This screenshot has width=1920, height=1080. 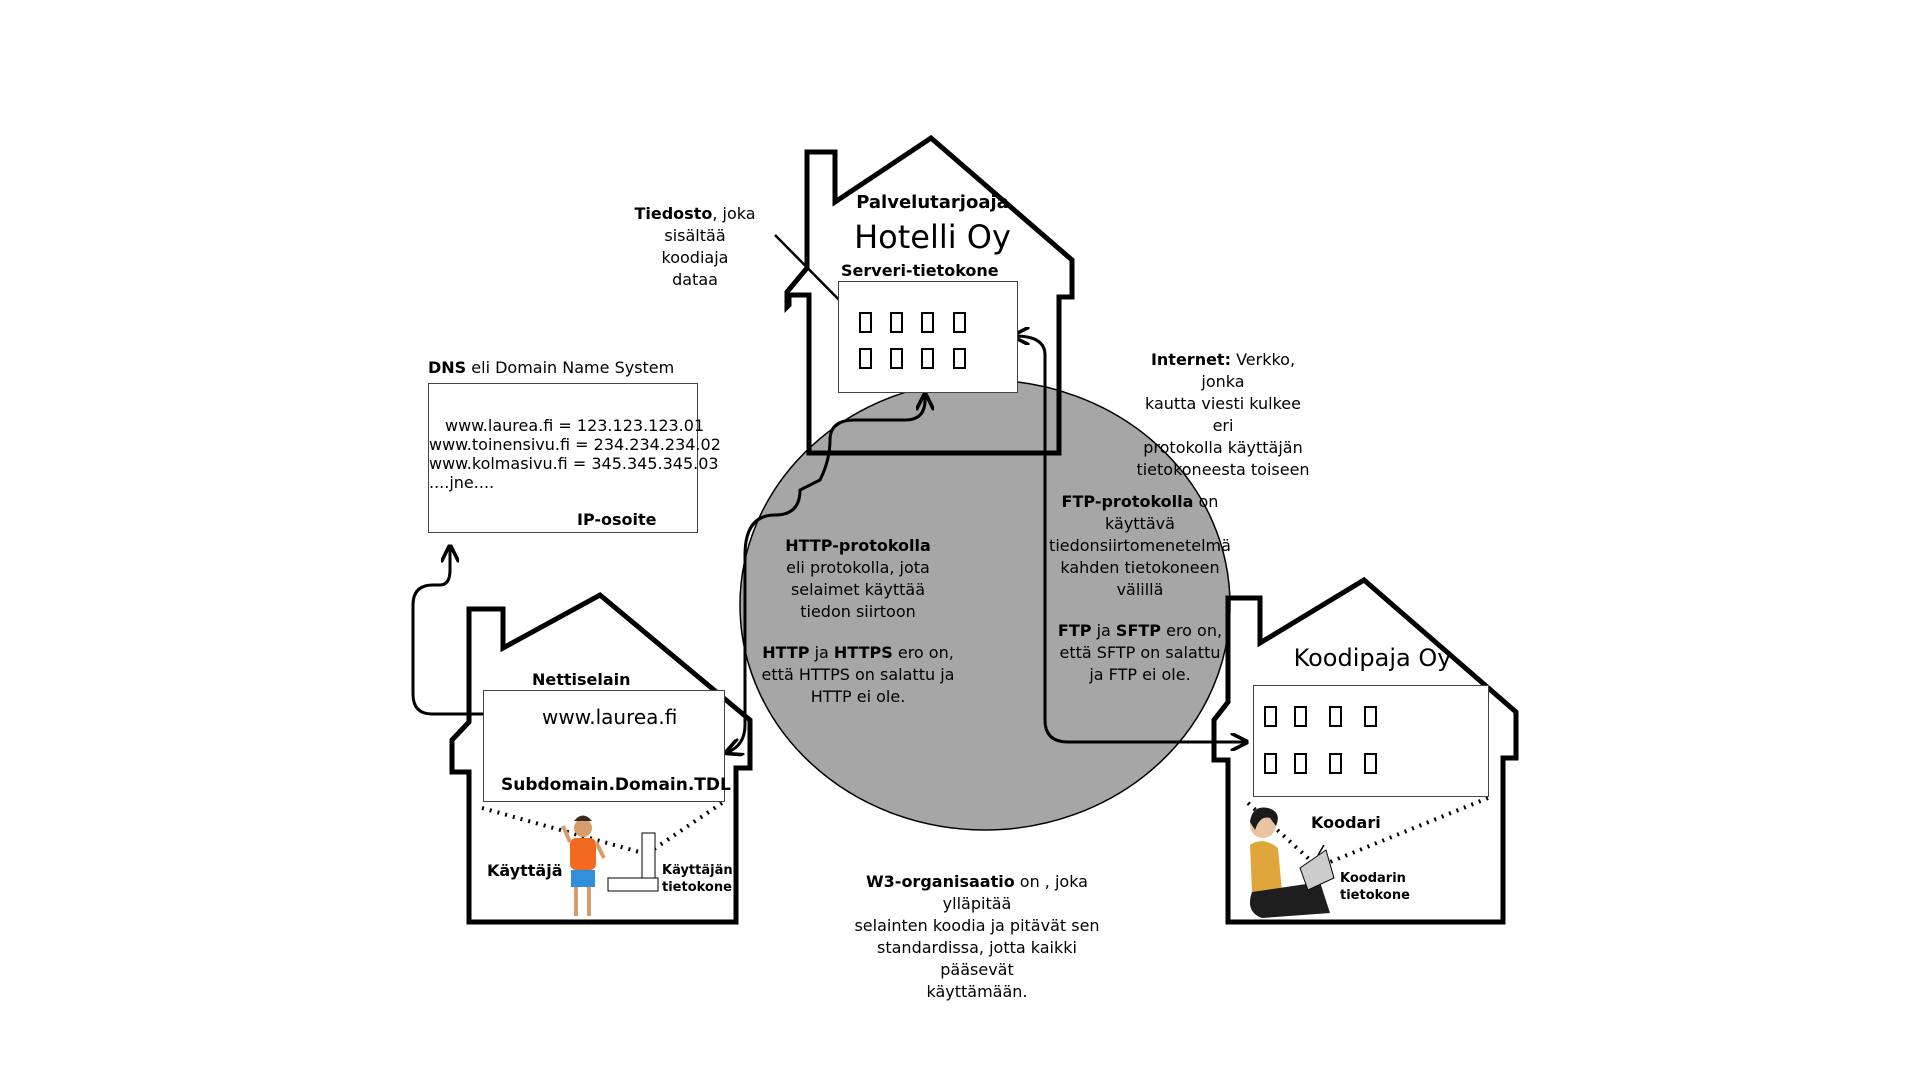 I want to click on coder-house-outline, so click(x=1365, y=750).